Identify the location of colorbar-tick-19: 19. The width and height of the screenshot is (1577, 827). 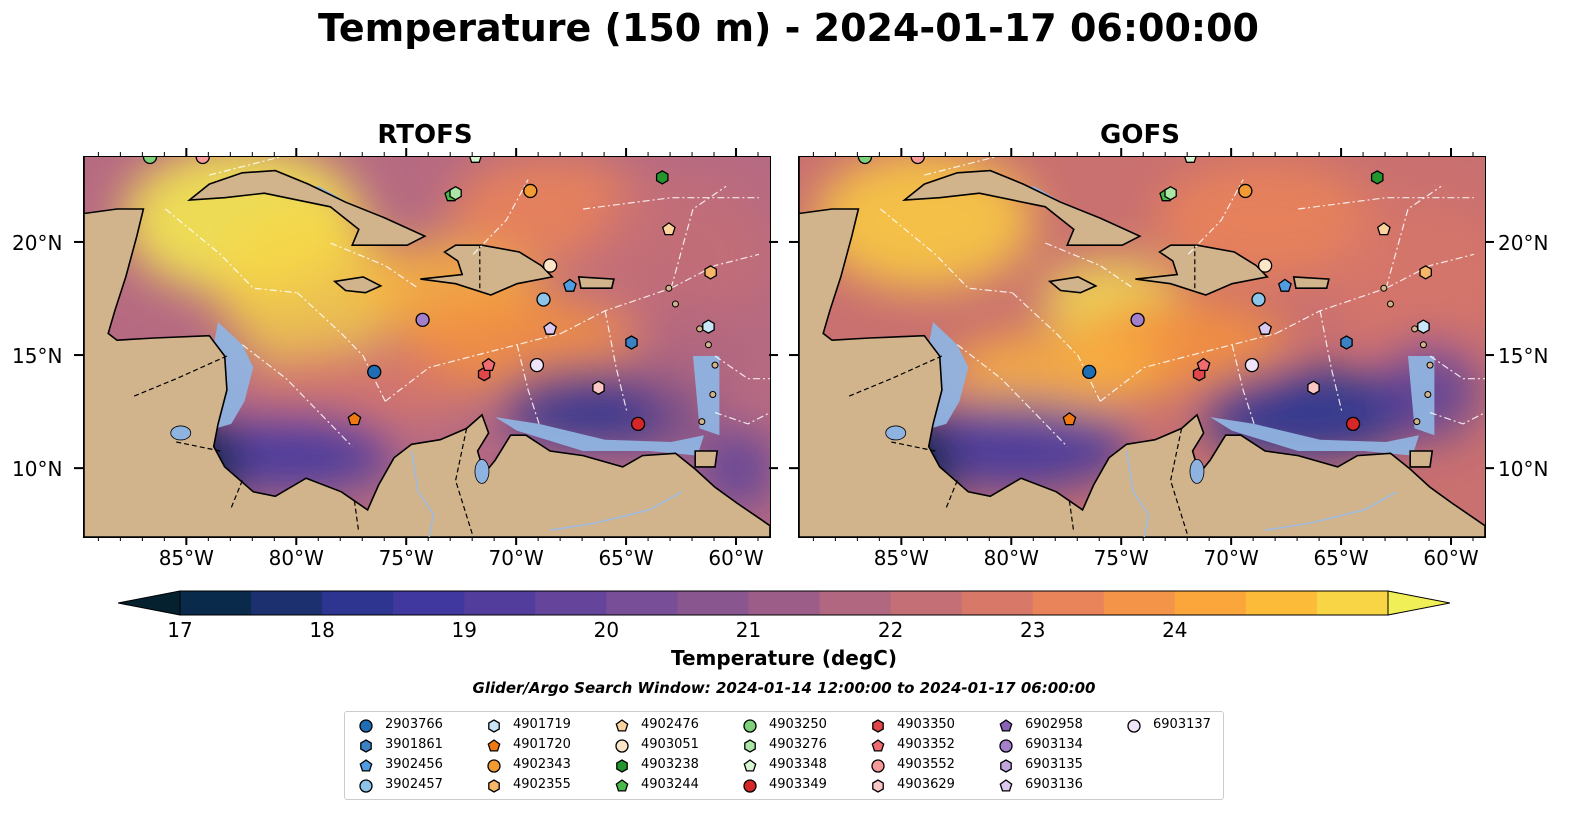
(464, 630).